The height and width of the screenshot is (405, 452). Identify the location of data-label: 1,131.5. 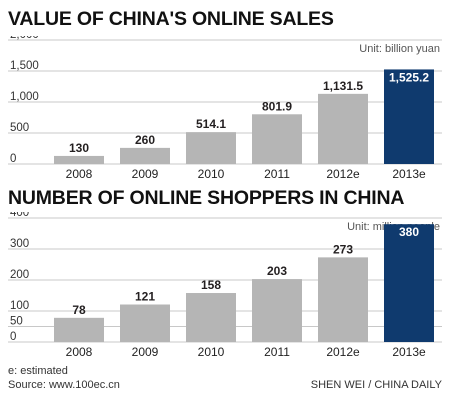
(343, 86).